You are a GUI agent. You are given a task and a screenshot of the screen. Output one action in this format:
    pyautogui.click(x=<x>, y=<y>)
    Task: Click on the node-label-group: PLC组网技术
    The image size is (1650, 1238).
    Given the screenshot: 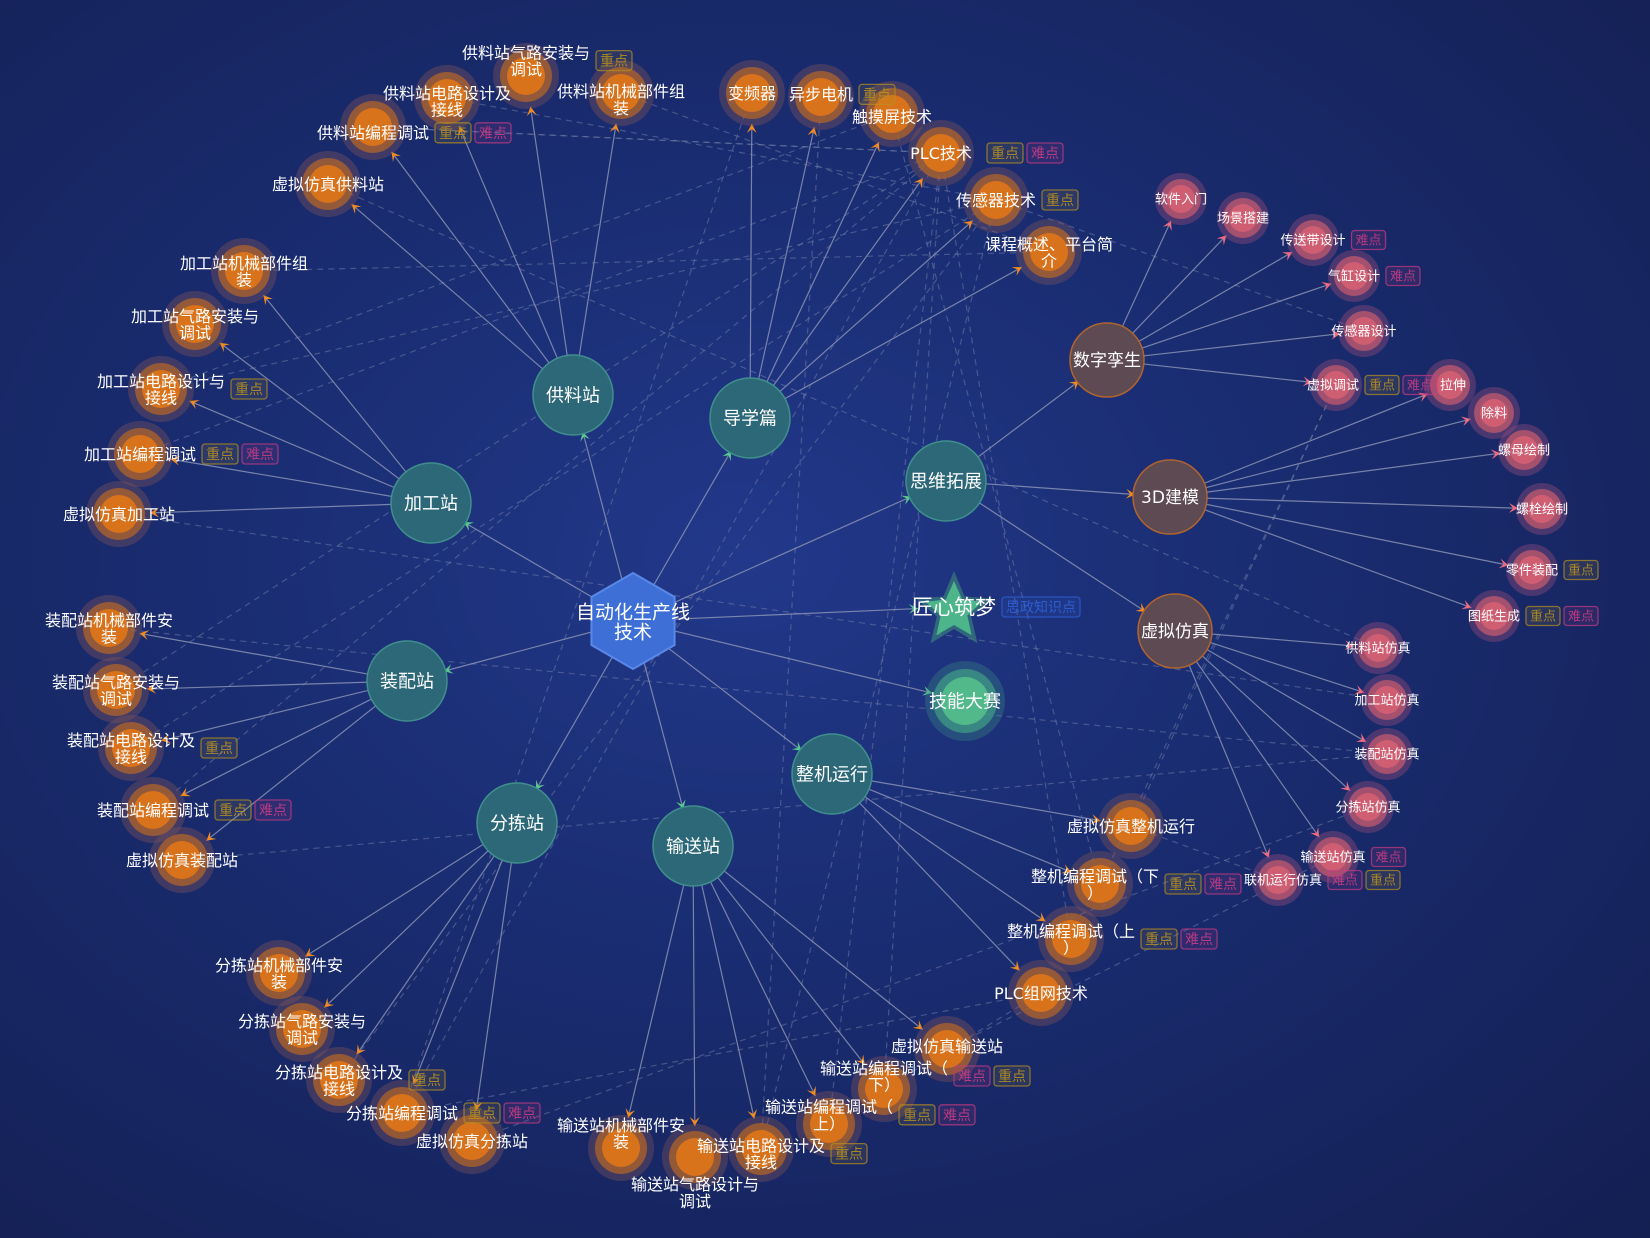 What is the action you would take?
    pyautogui.click(x=1041, y=993)
    